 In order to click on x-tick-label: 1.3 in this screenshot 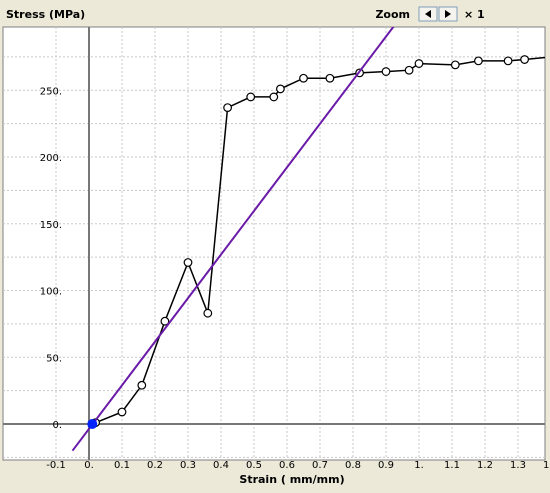, I will do `click(518, 465)`.